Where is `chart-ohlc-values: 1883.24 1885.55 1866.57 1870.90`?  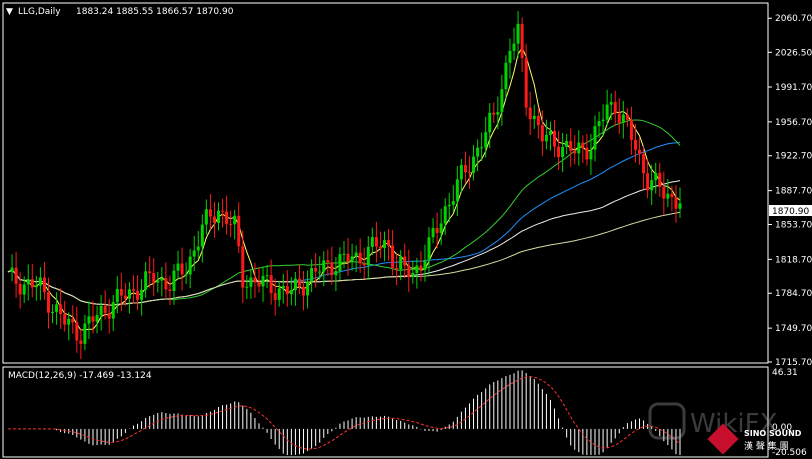
chart-ohlc-values: 1883.24 1885.55 1866.57 1870.90 is located at coordinates (155, 12).